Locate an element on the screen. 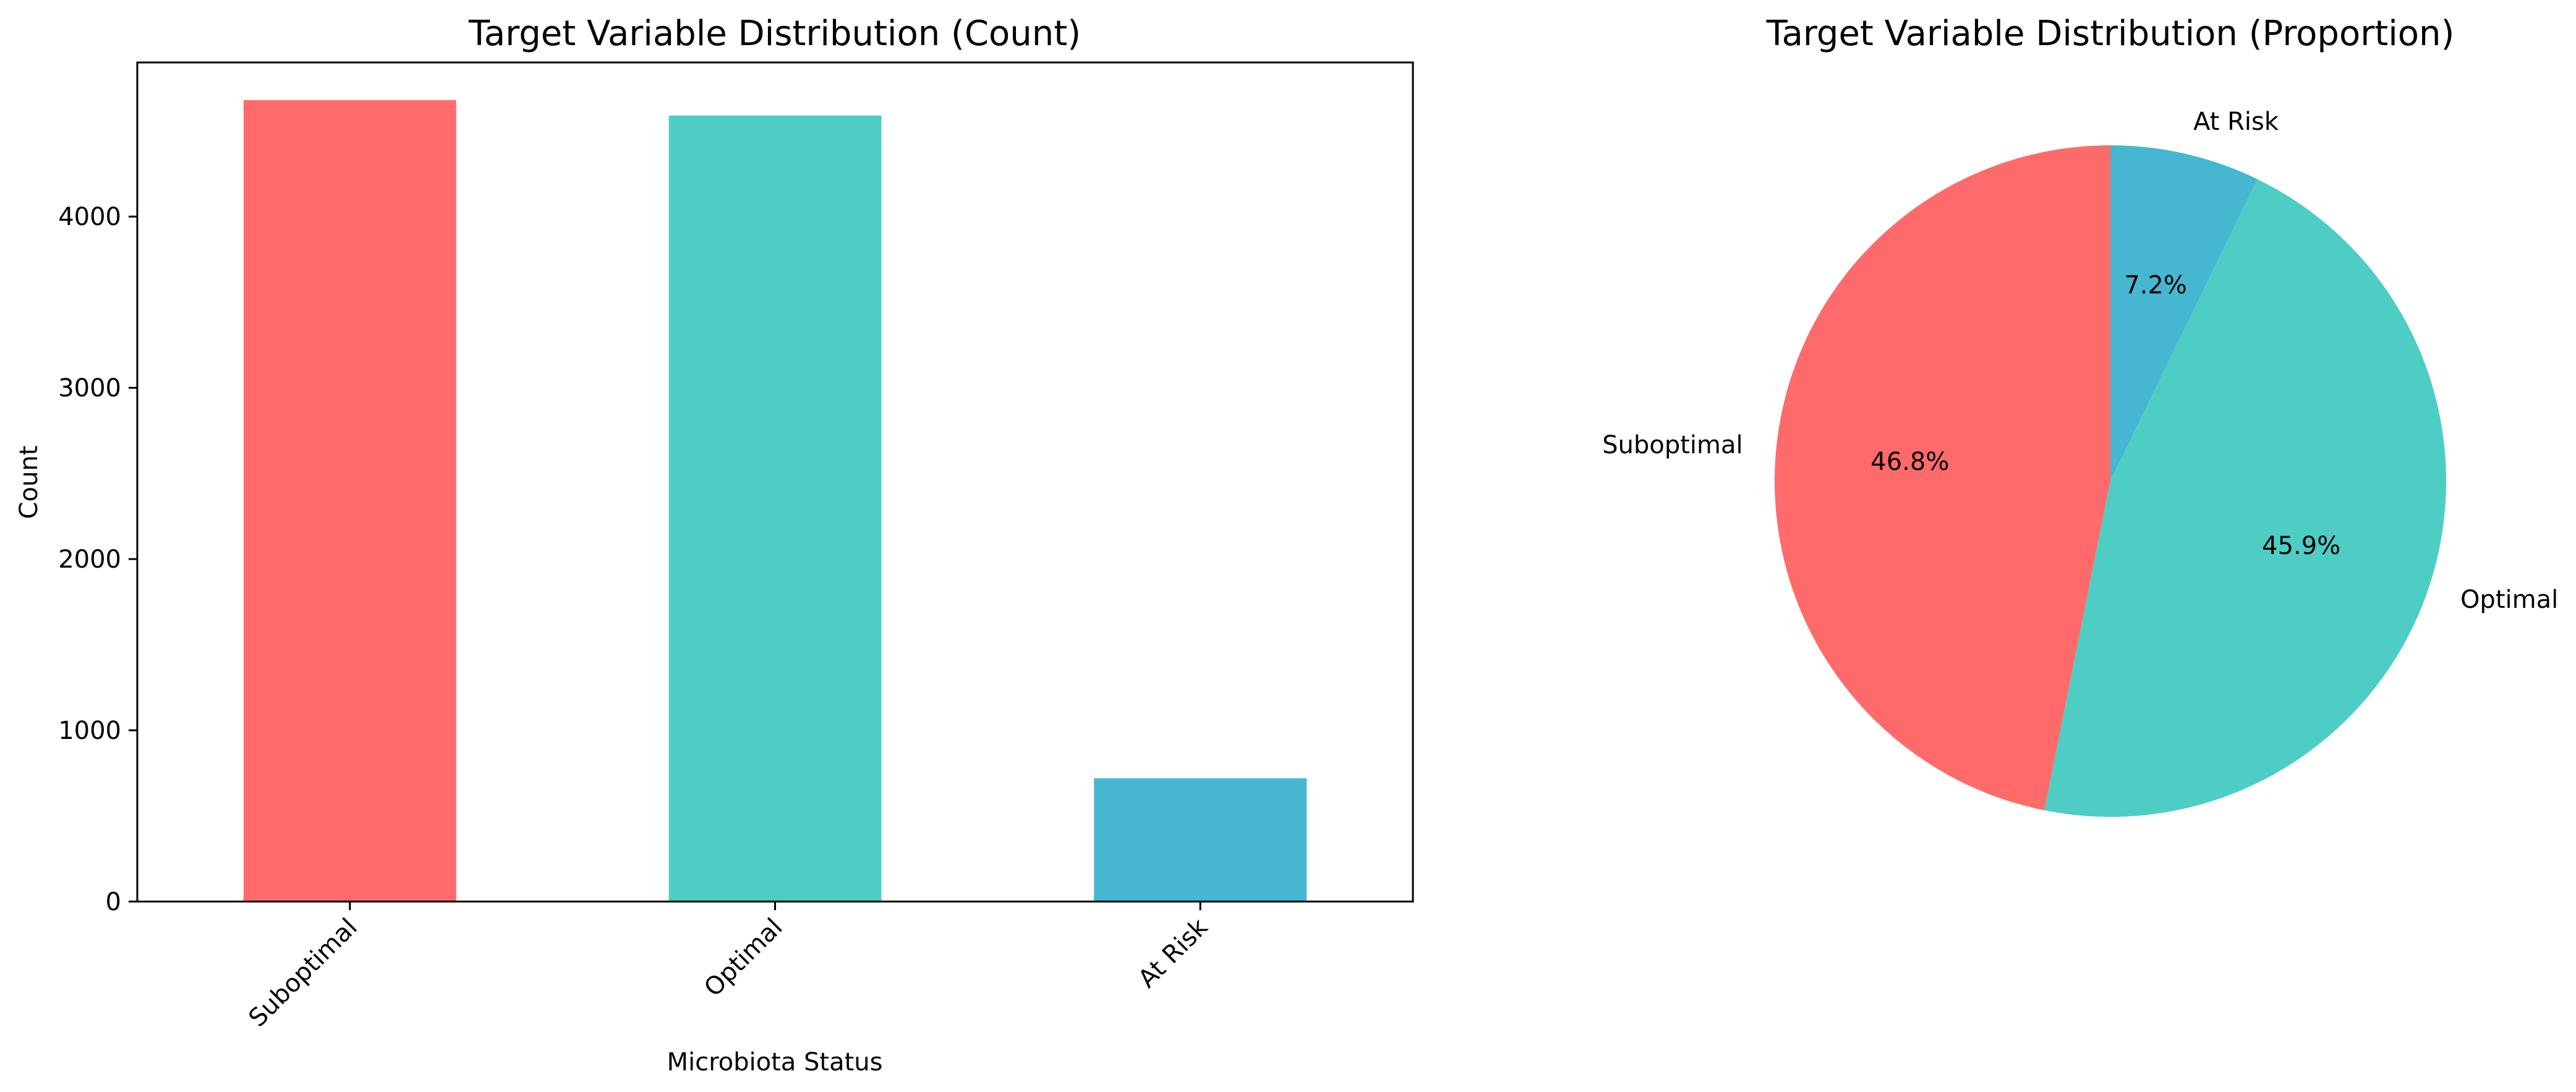 The height and width of the screenshot is (1092, 2576). pie-slice-suboptimal is located at coordinates (1942, 478).